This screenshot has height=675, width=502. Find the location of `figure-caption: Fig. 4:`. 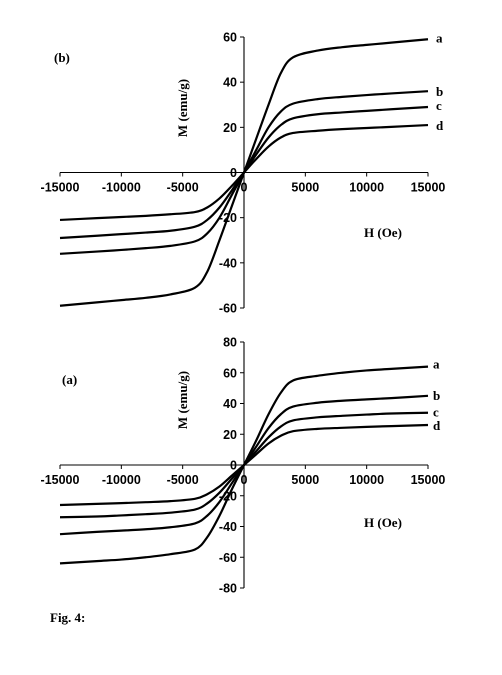

figure-caption: Fig. 4: is located at coordinates (68, 617).